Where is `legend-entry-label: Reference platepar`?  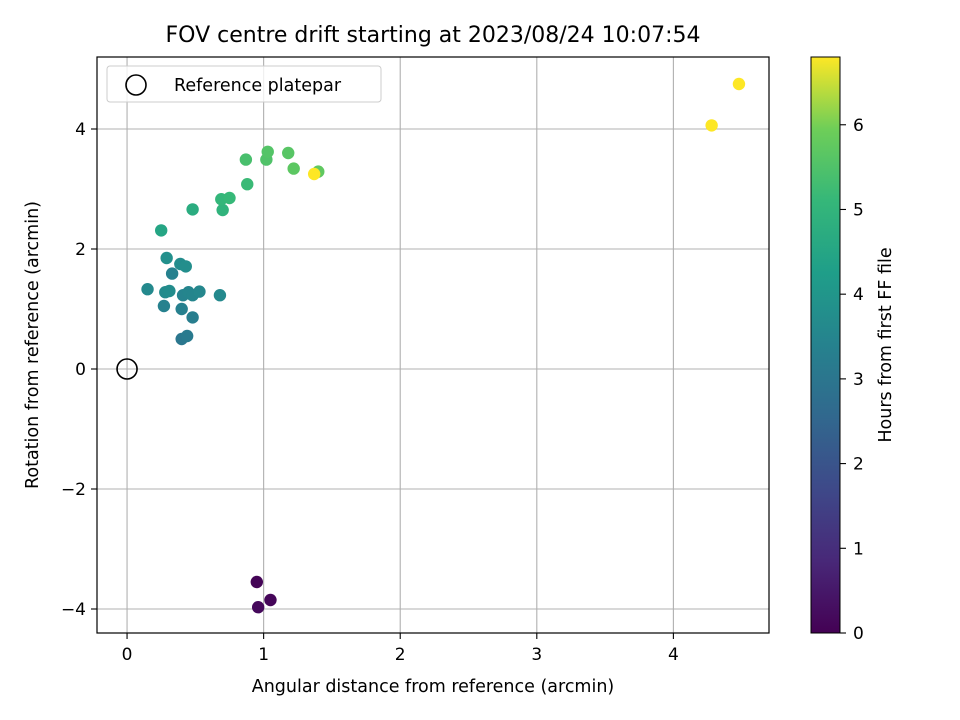
legend-entry-label: Reference platepar is located at coordinates (258, 86).